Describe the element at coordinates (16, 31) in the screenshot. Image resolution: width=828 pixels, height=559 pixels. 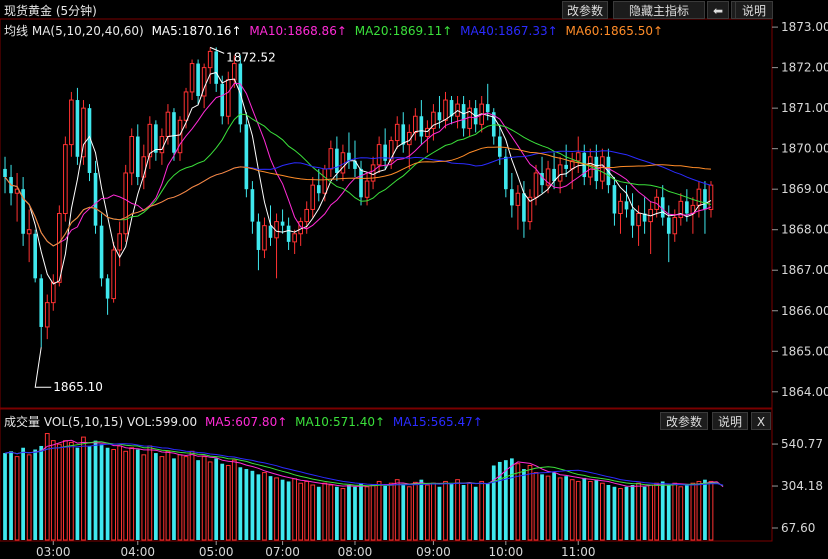
I see `ma-legend-label: 均线` at that location.